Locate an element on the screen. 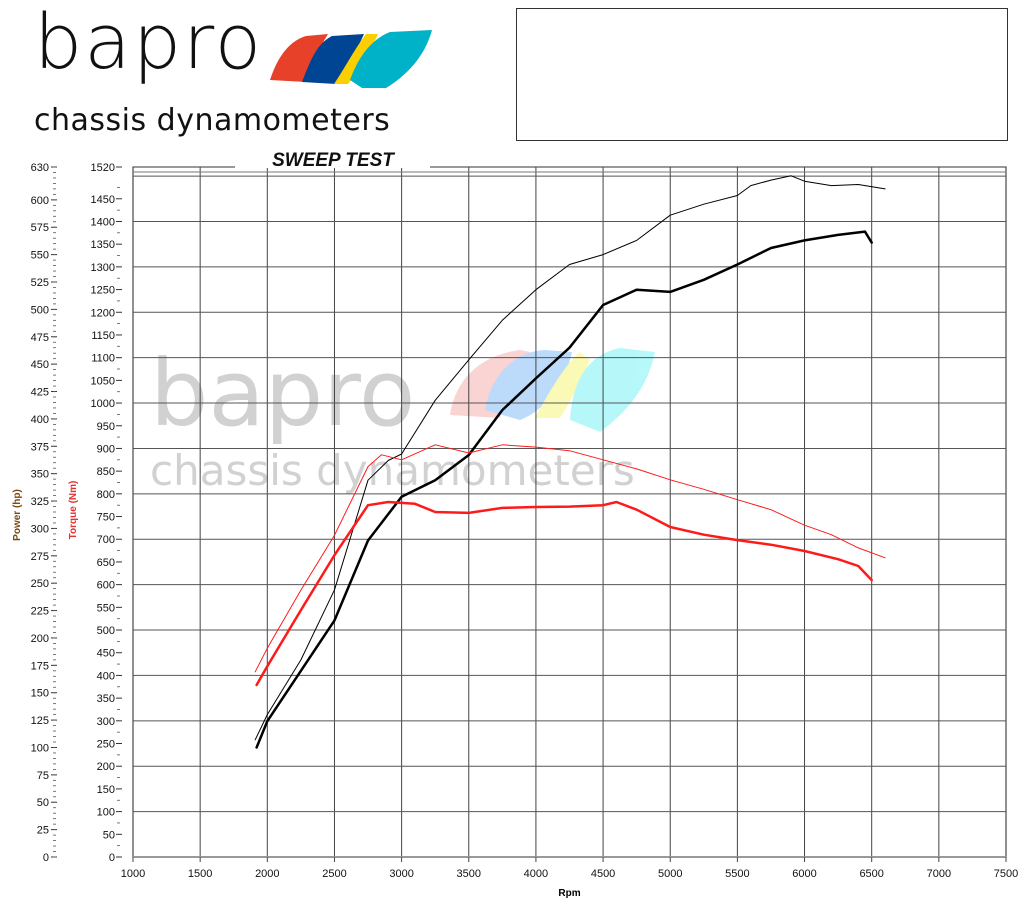 The height and width of the screenshot is (904, 1024). svg-text: 225 is located at coordinates (40, 612).